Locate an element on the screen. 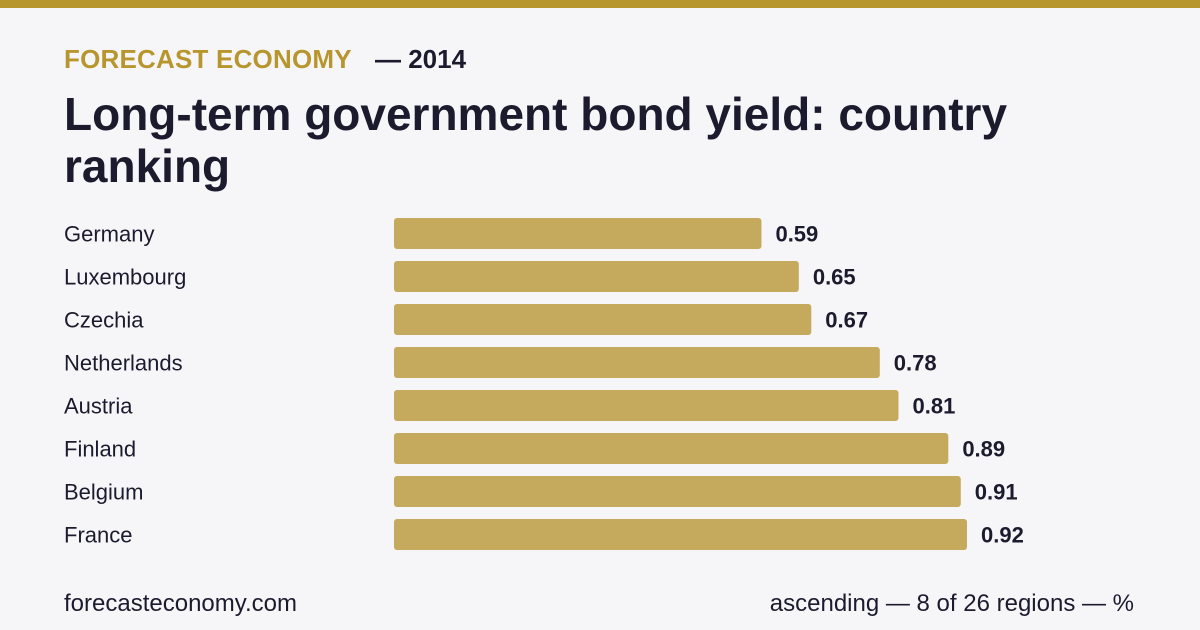 The height and width of the screenshot is (630, 1200). category-label: Netherlands is located at coordinates (123, 363).